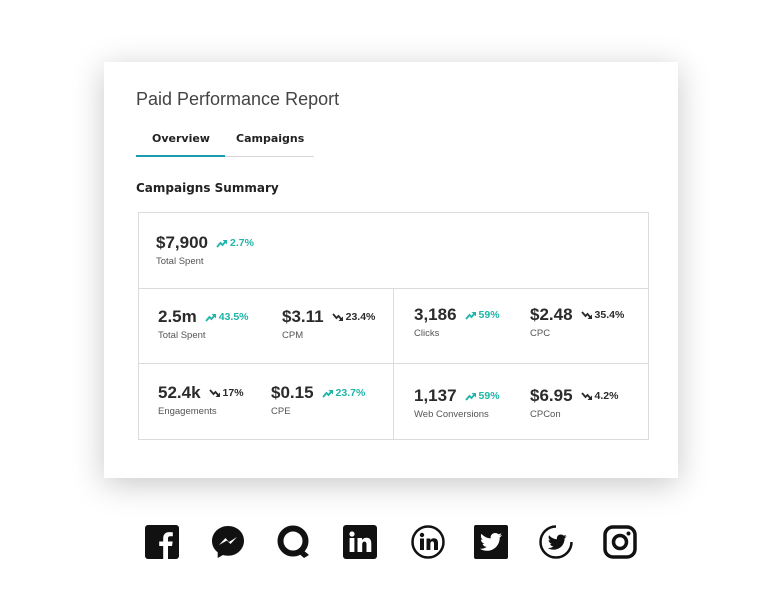 The height and width of the screenshot is (612, 780). I want to click on metric-value: $6.95, so click(551, 395).